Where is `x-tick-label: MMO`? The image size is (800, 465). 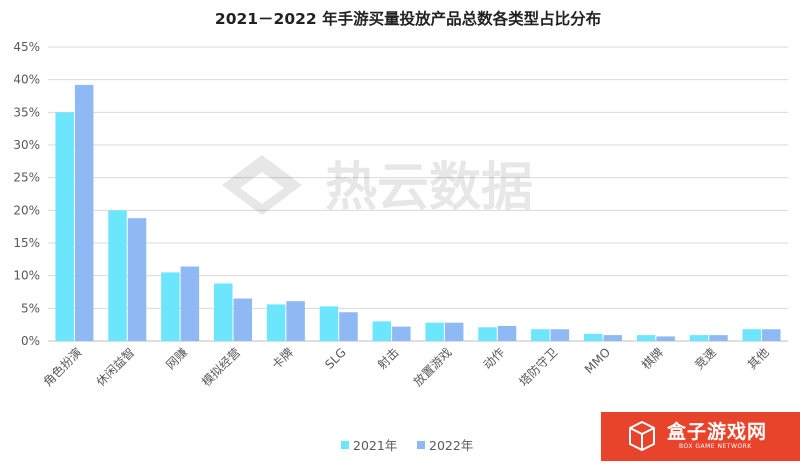
x-tick-label: MMO is located at coordinates (597, 360).